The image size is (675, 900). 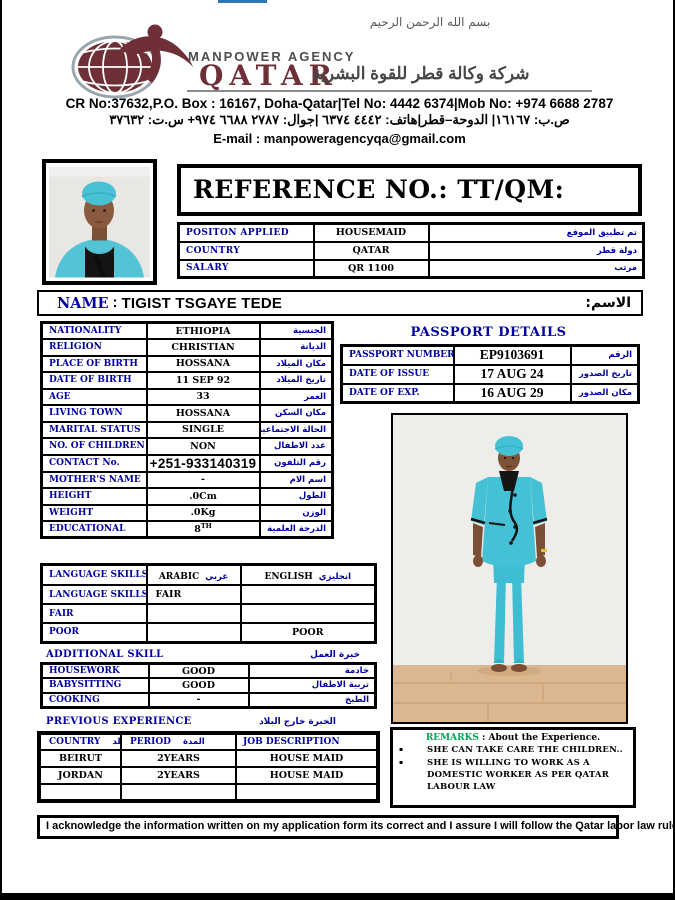 I want to click on name-bar: NAME : TIGIST TSGAYE TEDE الاسم:, so click(x=340, y=303).